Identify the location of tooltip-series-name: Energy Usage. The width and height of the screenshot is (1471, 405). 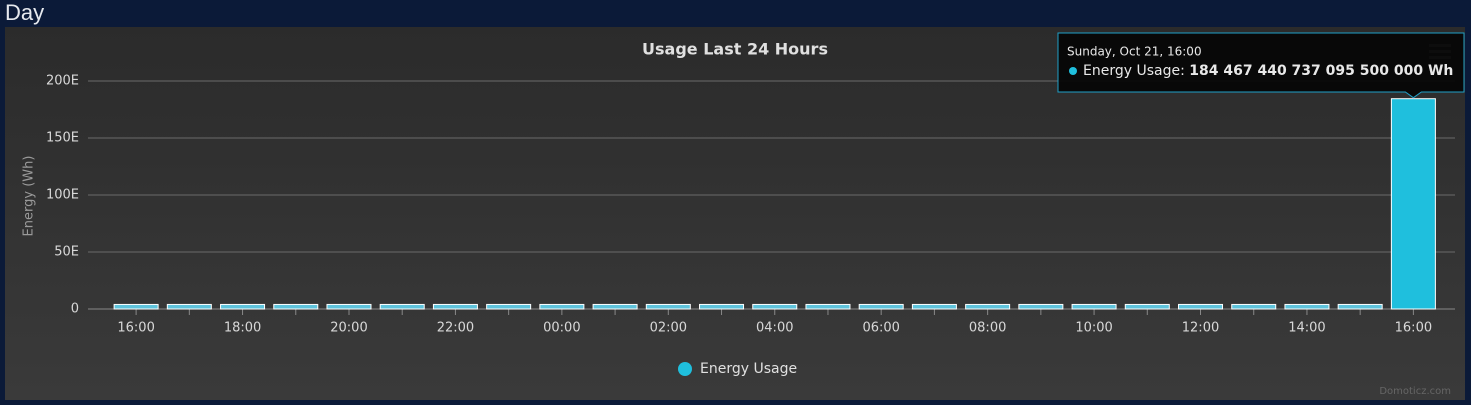
(1131, 71).